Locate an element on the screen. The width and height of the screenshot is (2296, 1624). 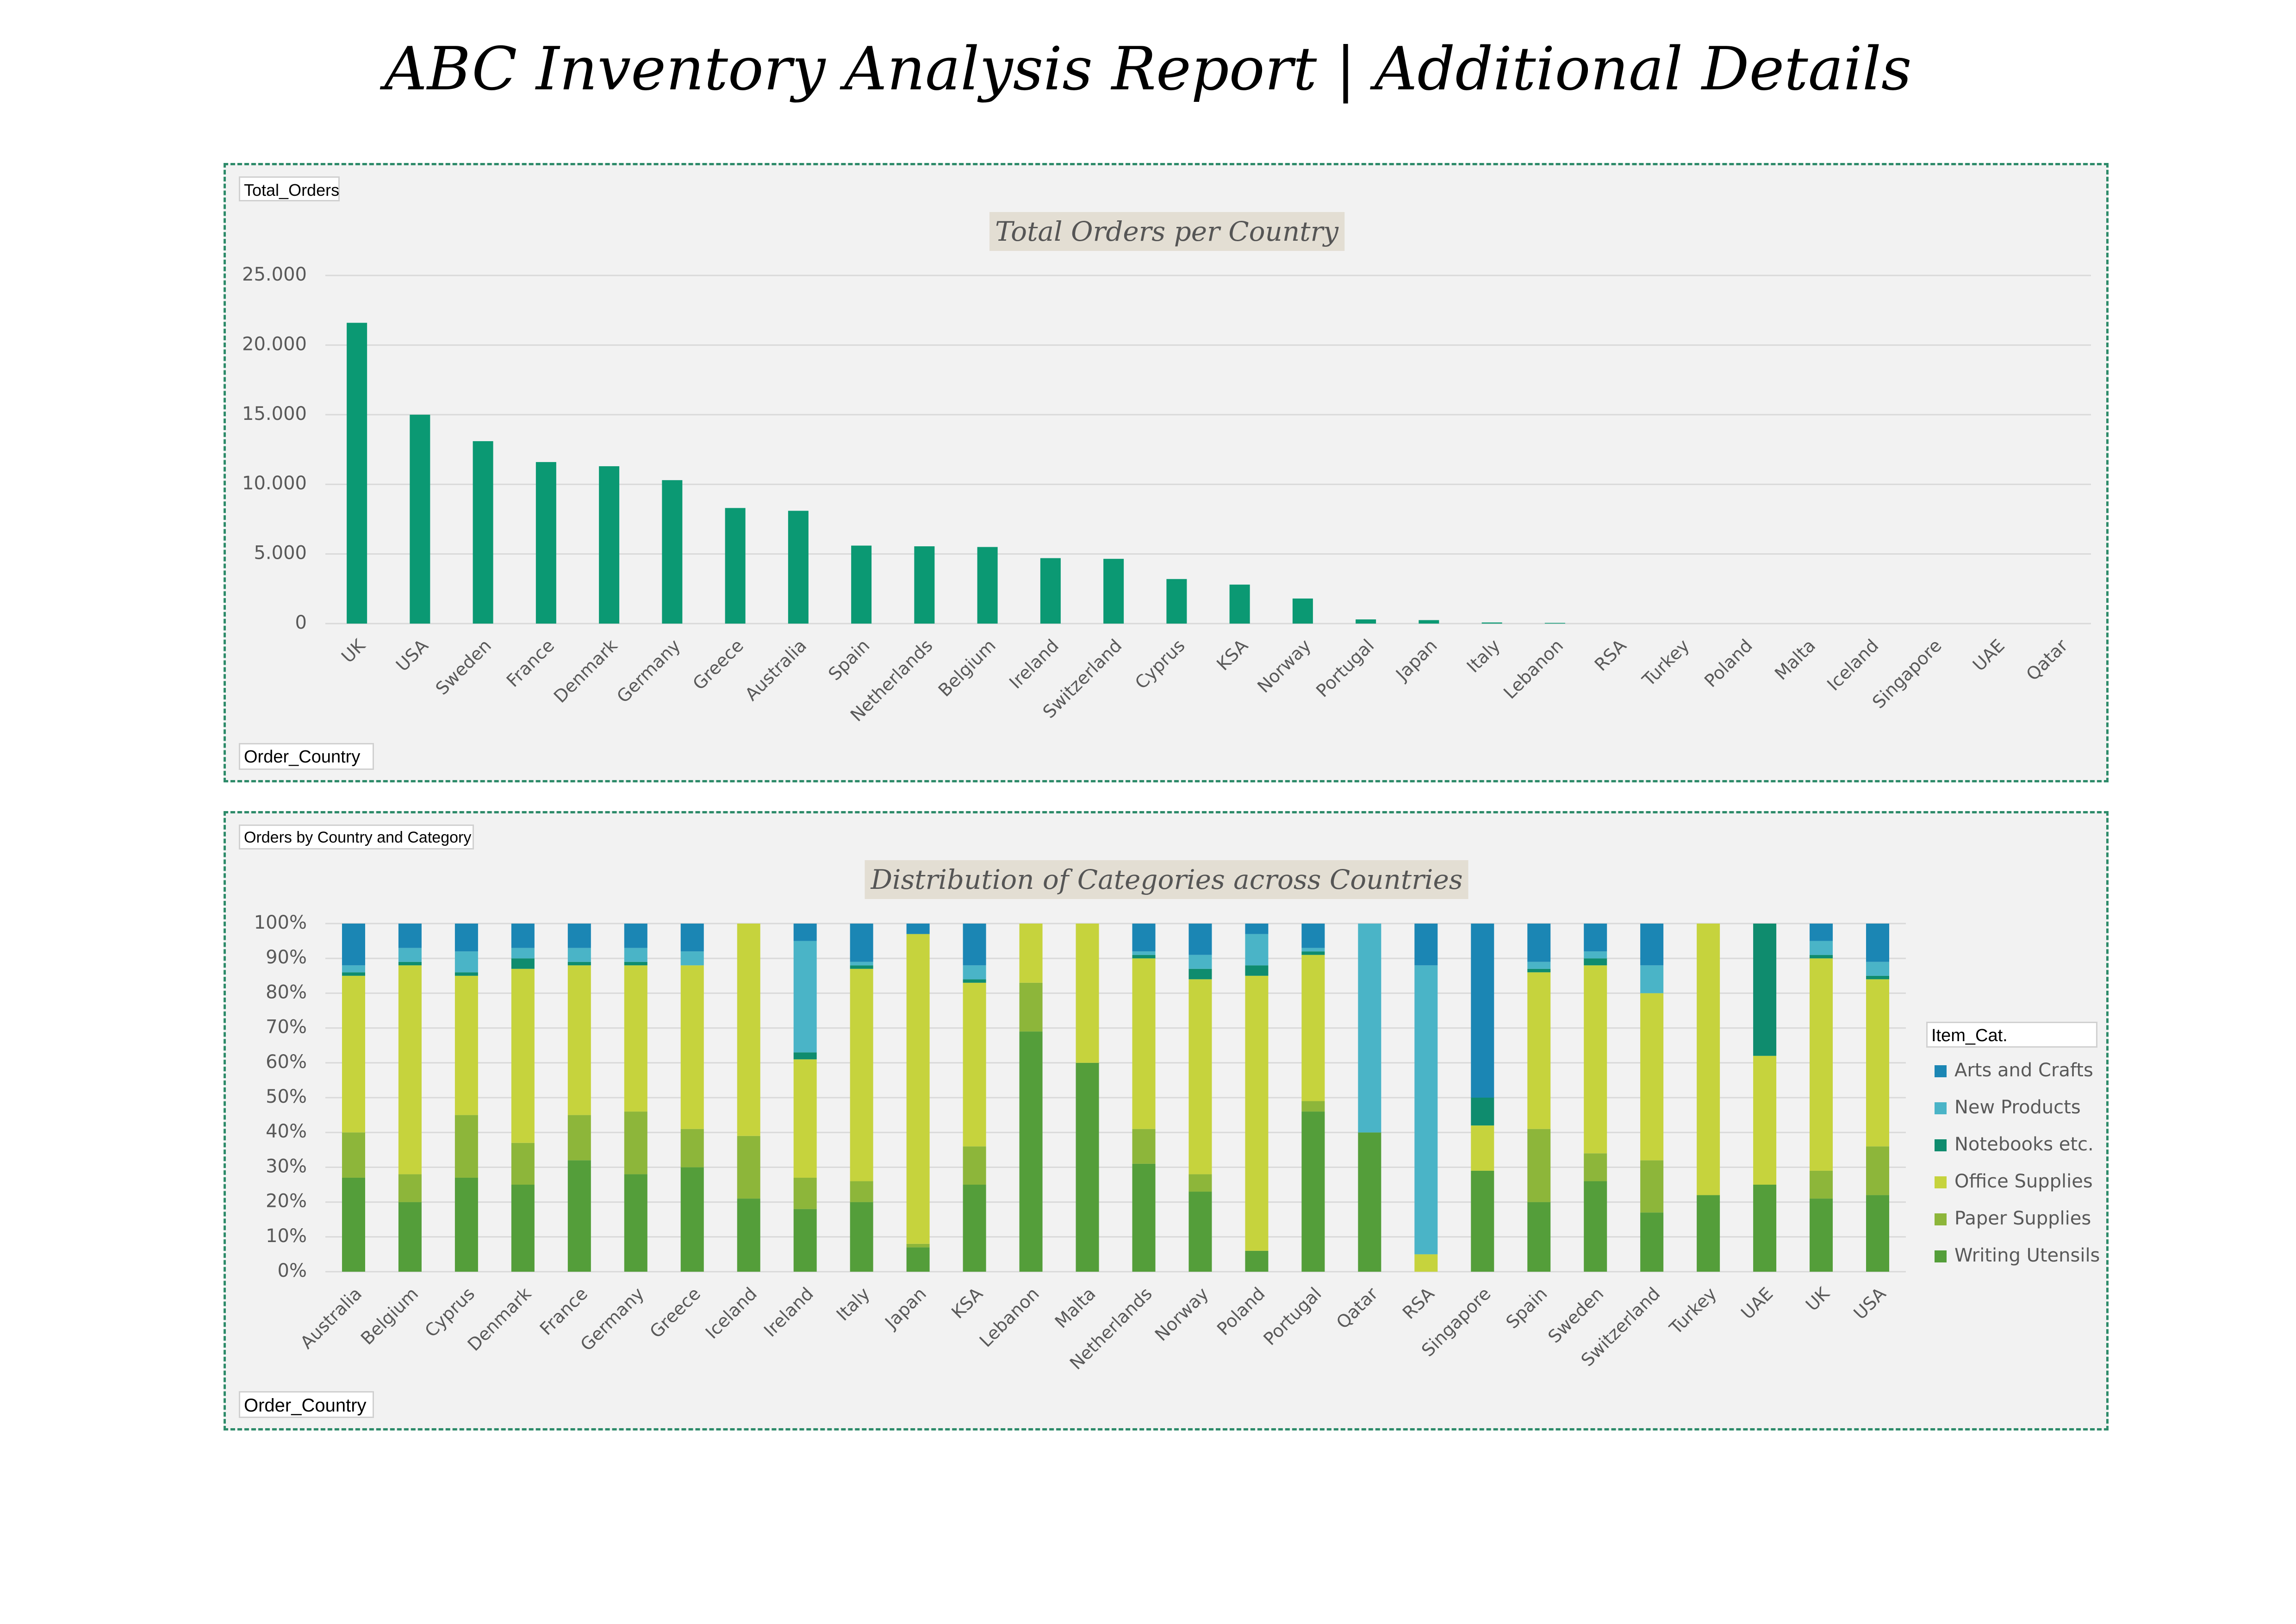
x-tick-label: USA is located at coordinates (1870, 1303).